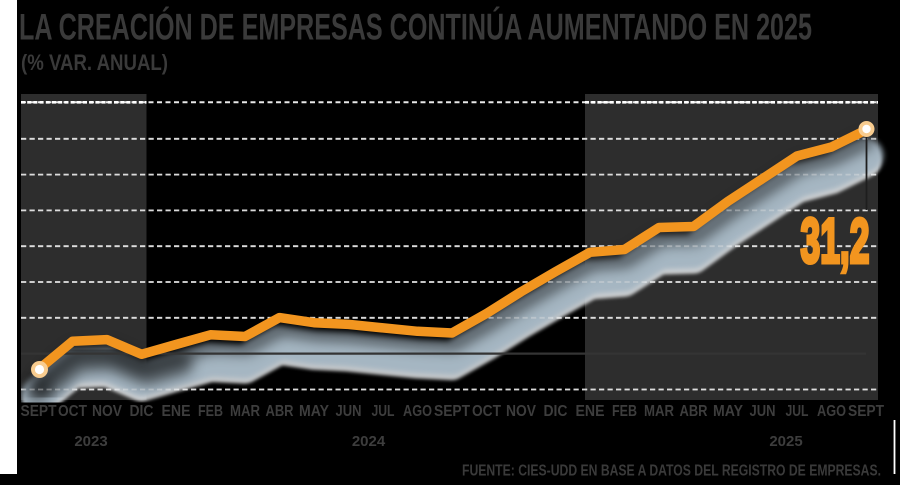  Describe the element at coordinates (94, 62) in the screenshot. I see `svg-text: (% VAR. ANUAL)` at that location.